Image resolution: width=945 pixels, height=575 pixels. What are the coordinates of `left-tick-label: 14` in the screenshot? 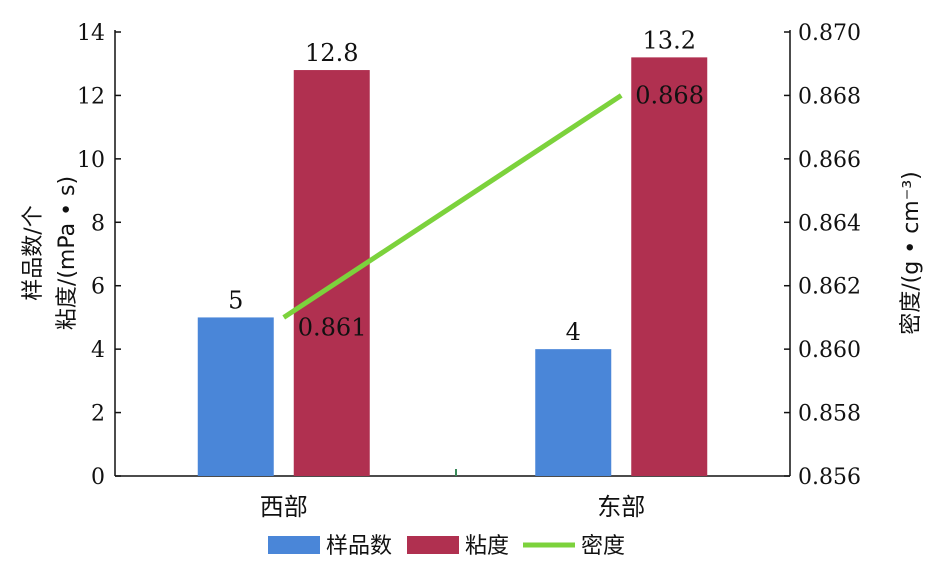 It's located at (91, 33).